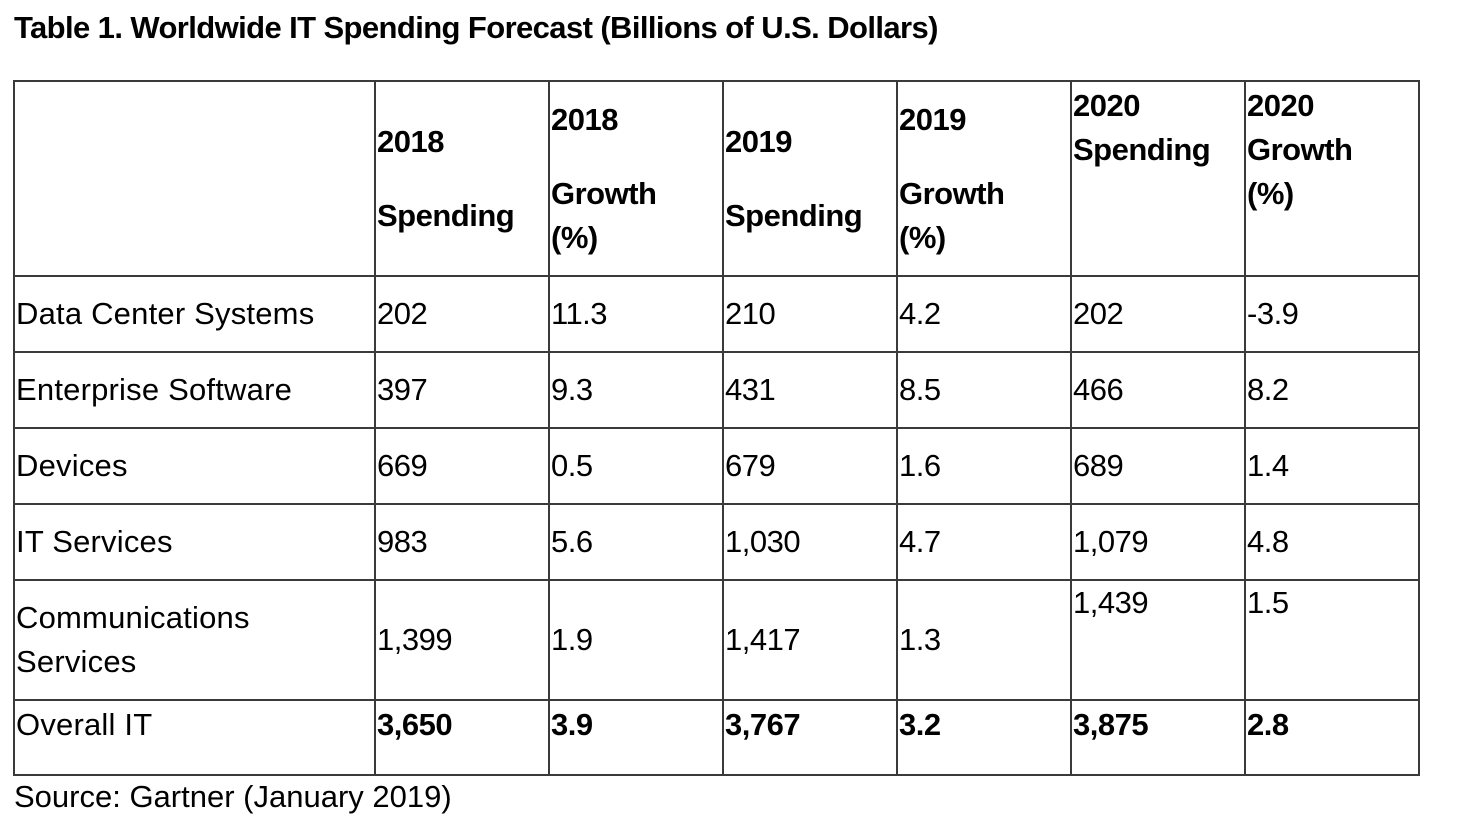 The height and width of the screenshot is (834, 1468). Describe the element at coordinates (462, 390) in the screenshot. I see `cell-2018-spending: 397` at that location.